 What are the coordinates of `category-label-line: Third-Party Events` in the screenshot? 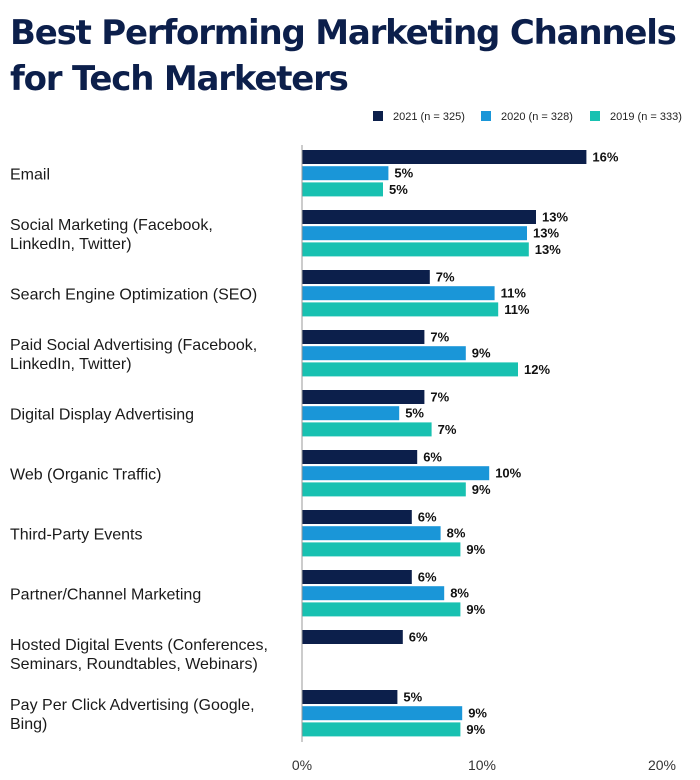 It's located at (76, 534).